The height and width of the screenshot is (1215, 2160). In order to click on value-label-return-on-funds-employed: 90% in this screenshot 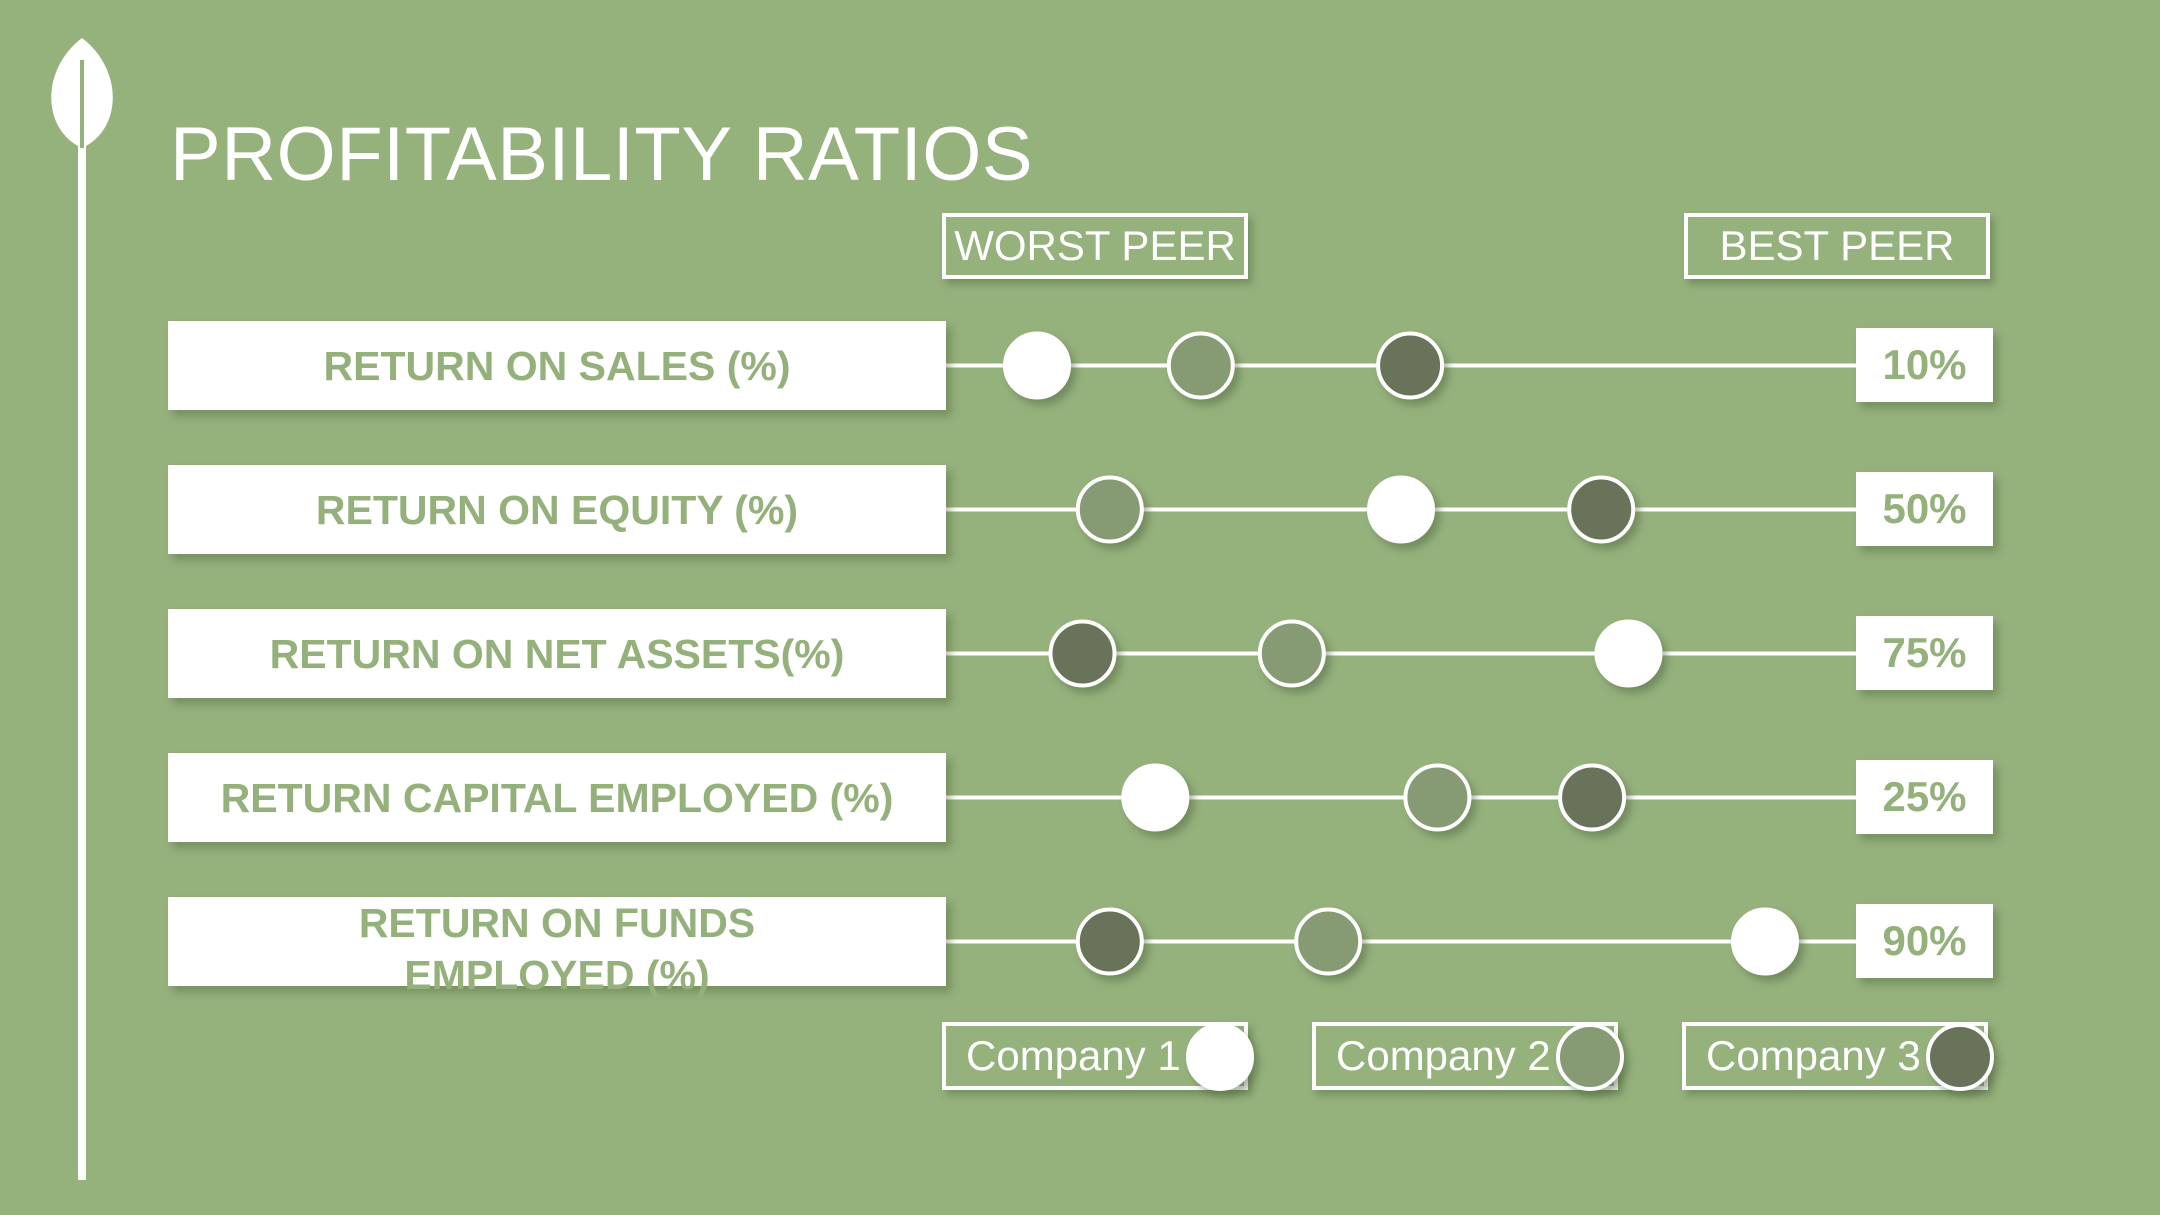, I will do `click(1924, 941)`.